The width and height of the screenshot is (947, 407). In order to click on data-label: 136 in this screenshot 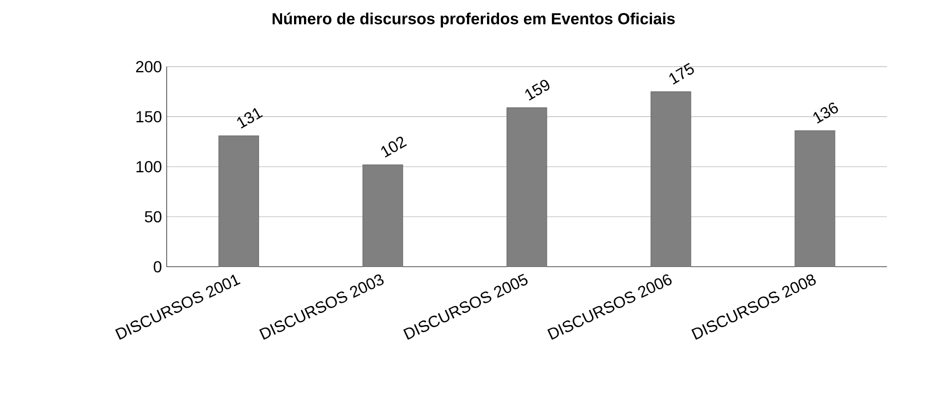, I will do `click(825, 113)`.